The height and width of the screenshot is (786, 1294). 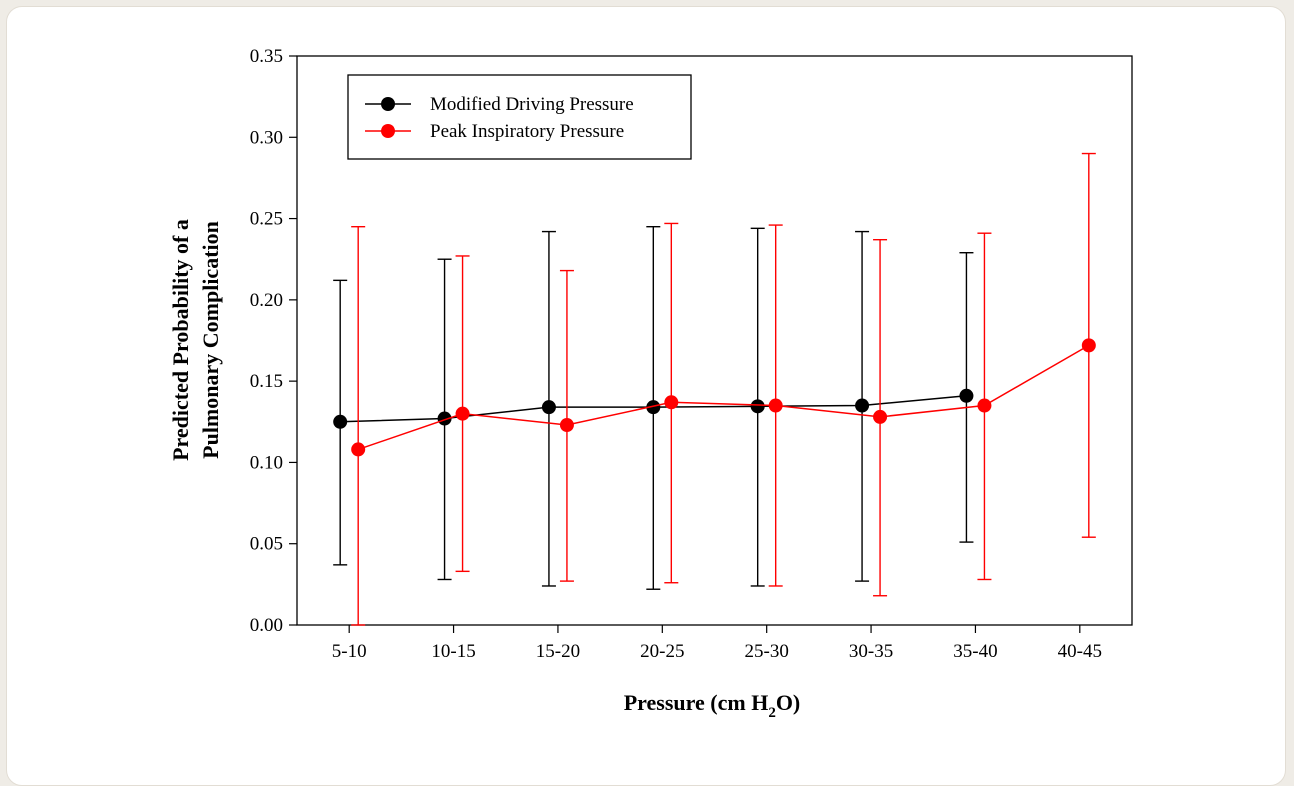 What do you see at coordinates (210, 340) in the screenshot?
I see `y-axis-title-line-2: Pulmonary Complication` at bounding box center [210, 340].